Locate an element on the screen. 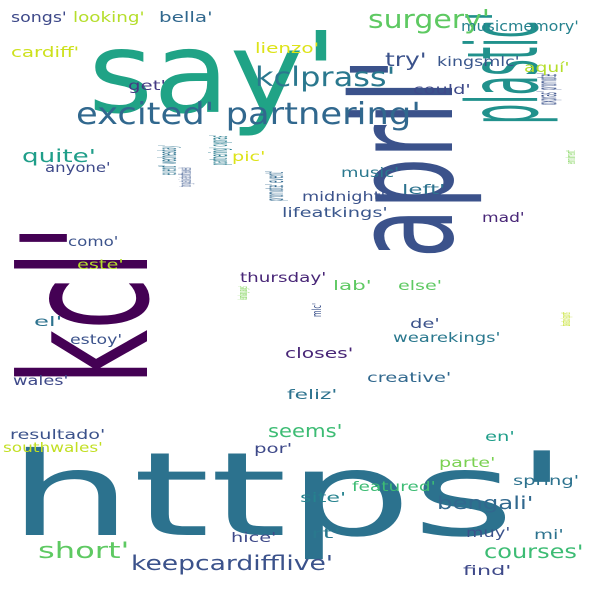 This screenshot has width=590, height=590. word-baratoolsports: baratoolsports' is located at coordinates (566, 318).